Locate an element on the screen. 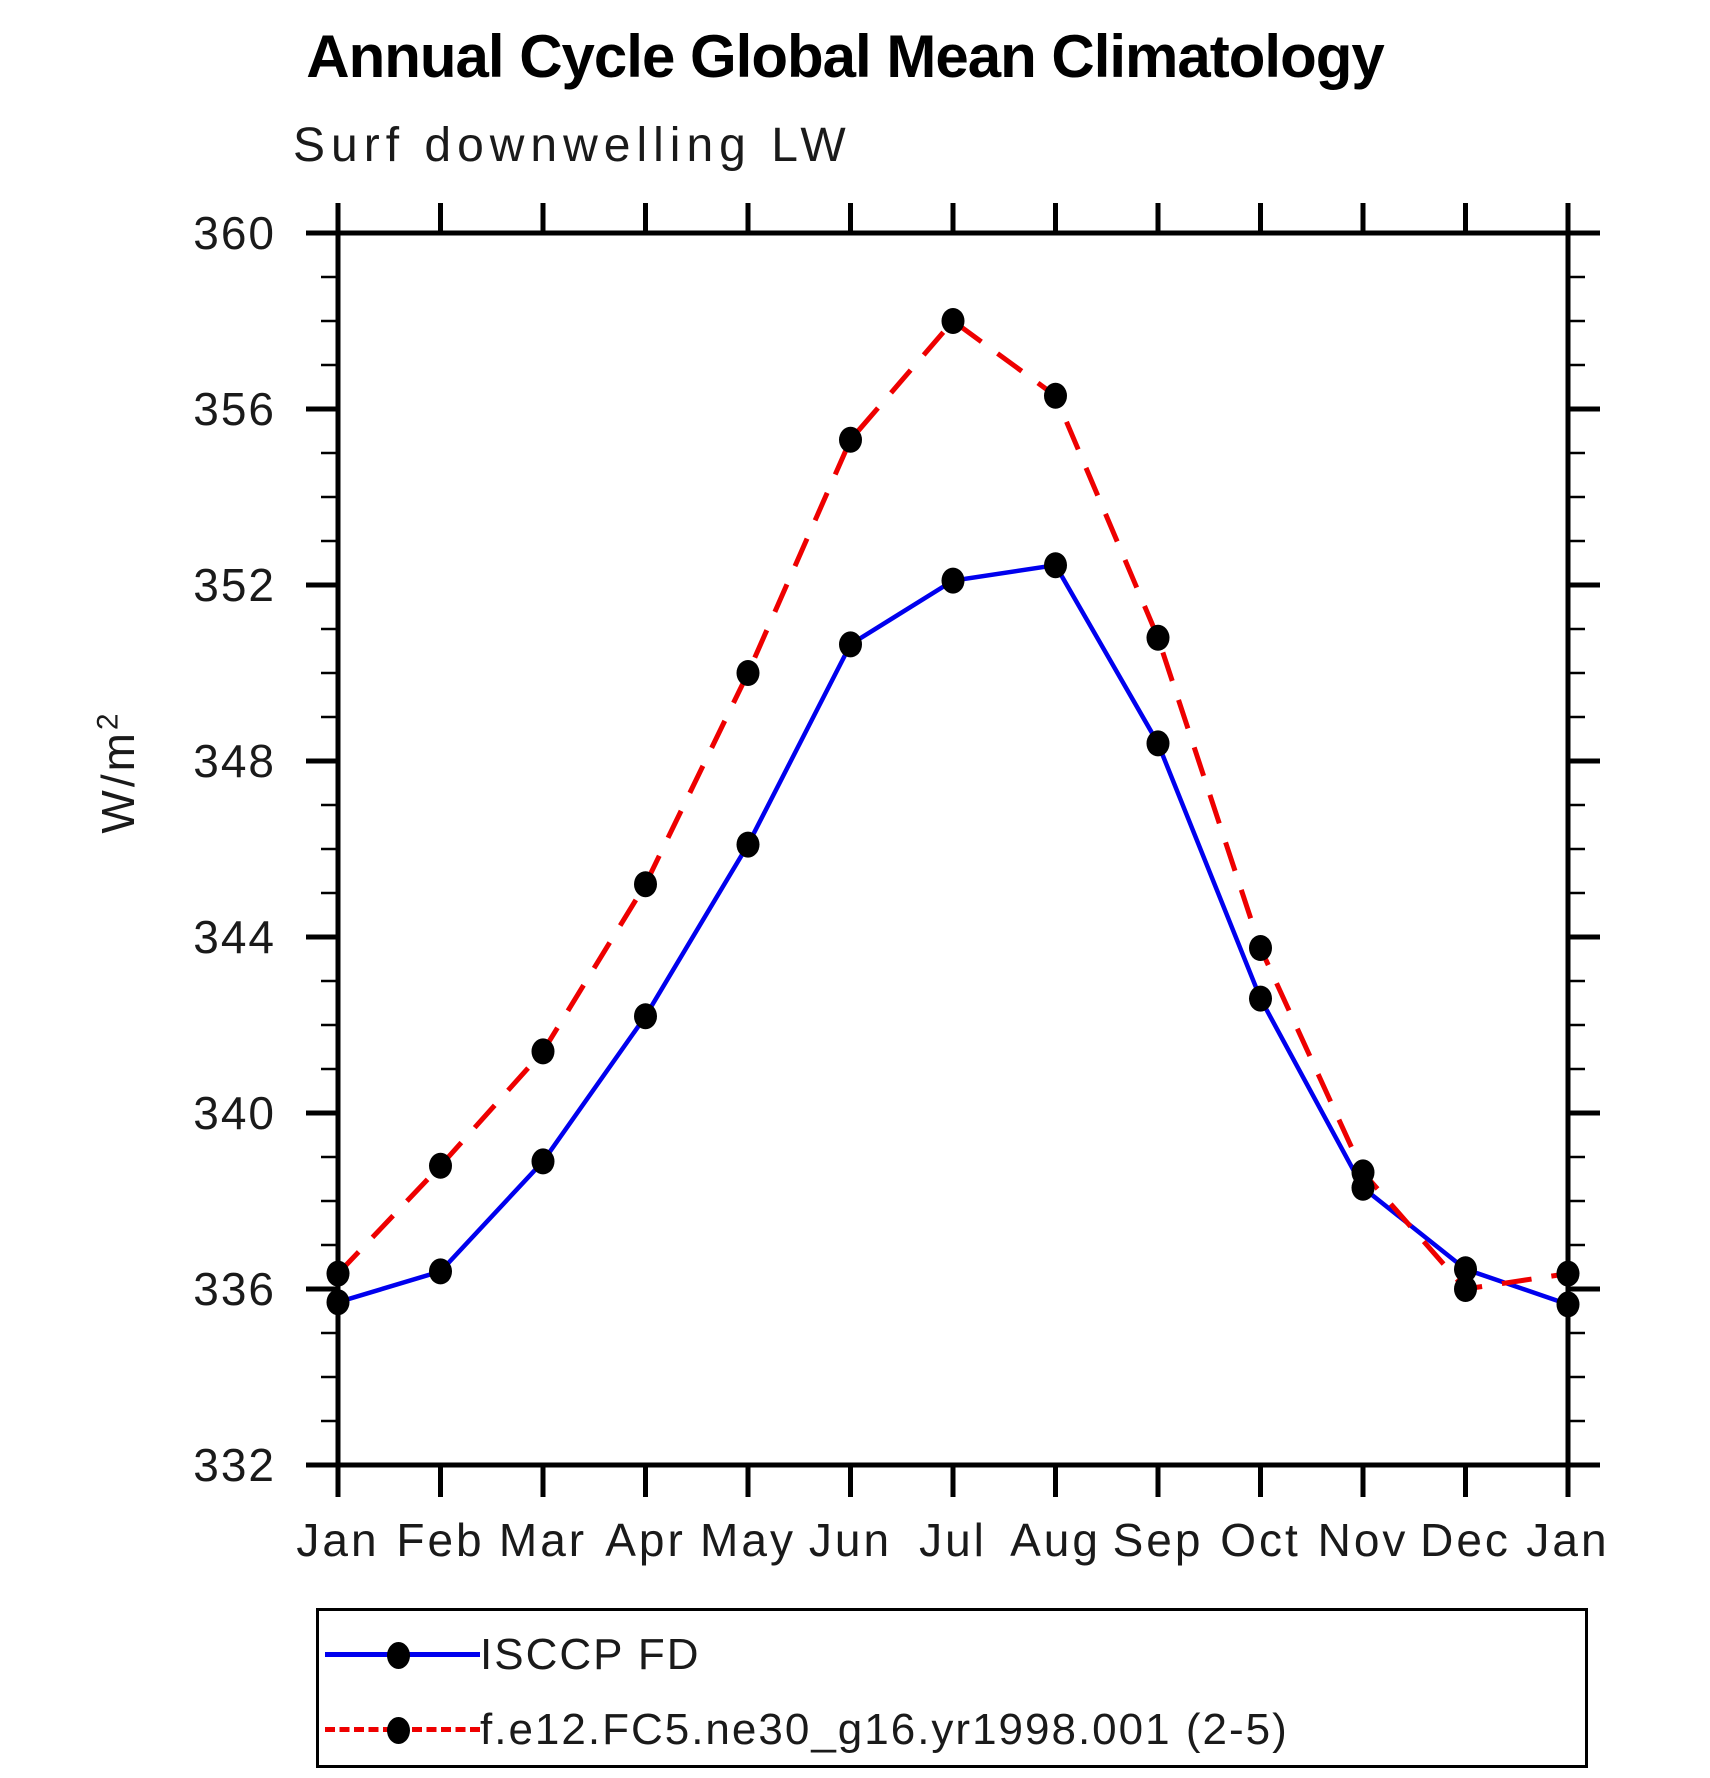  x-tick-label: Jun is located at coordinates (850, 1540).